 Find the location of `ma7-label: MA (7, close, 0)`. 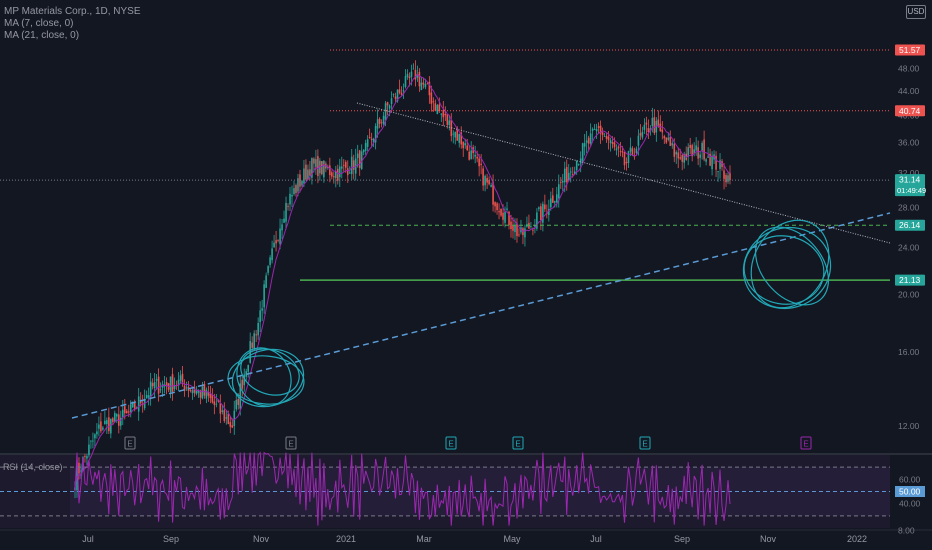

ma7-label: MA (7, close, 0) is located at coordinates (39, 23).